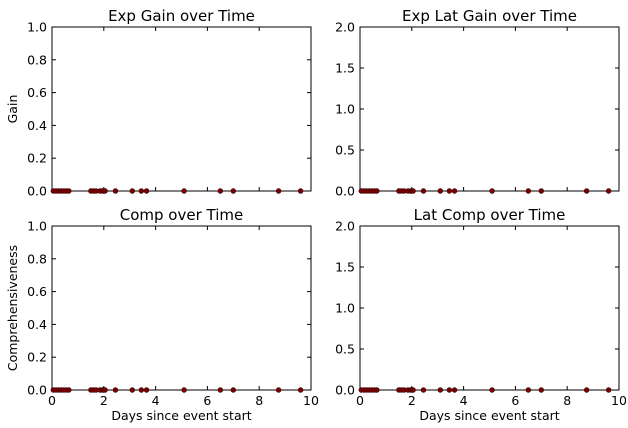 The width and height of the screenshot is (628, 428). What do you see at coordinates (12, 109) in the screenshot?
I see `y-axis-label: Gain` at bounding box center [12, 109].